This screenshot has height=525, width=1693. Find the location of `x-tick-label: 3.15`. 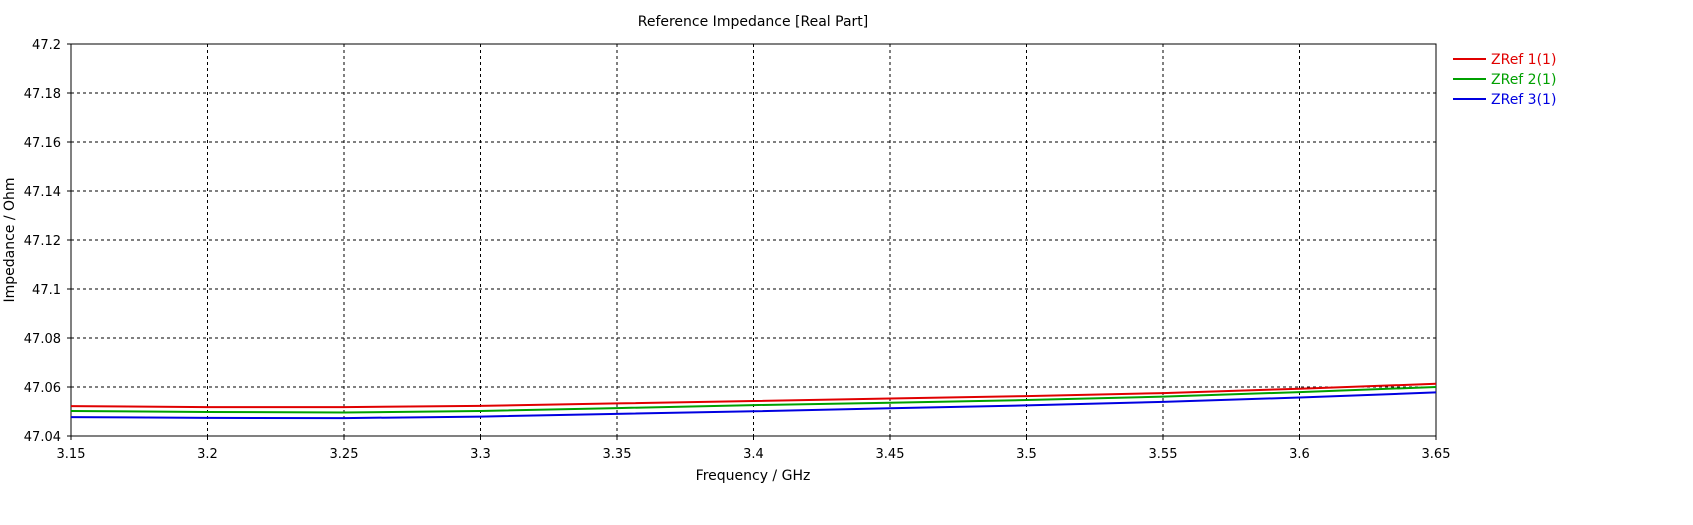

x-tick-label: 3.15 is located at coordinates (71, 454).